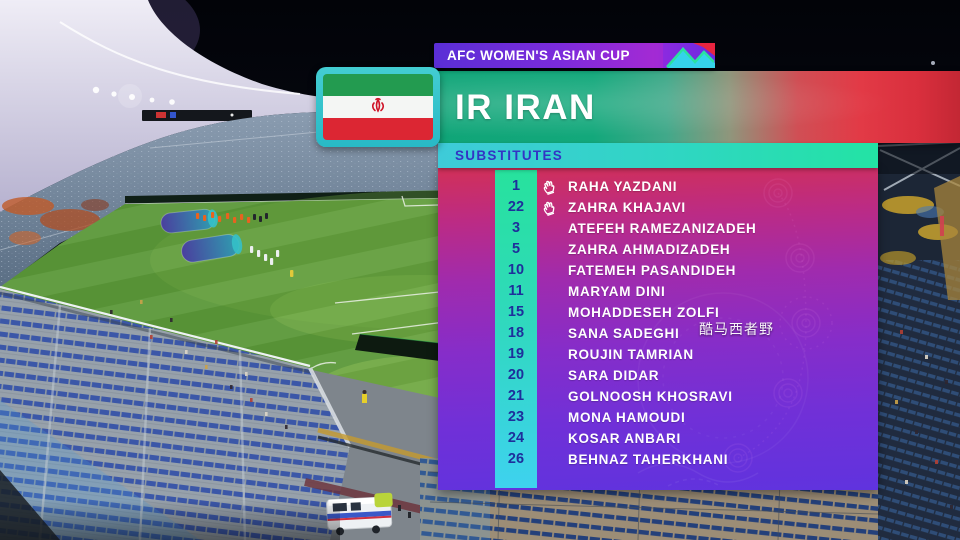  I want to click on iran-emblem-icon, so click(378, 105).